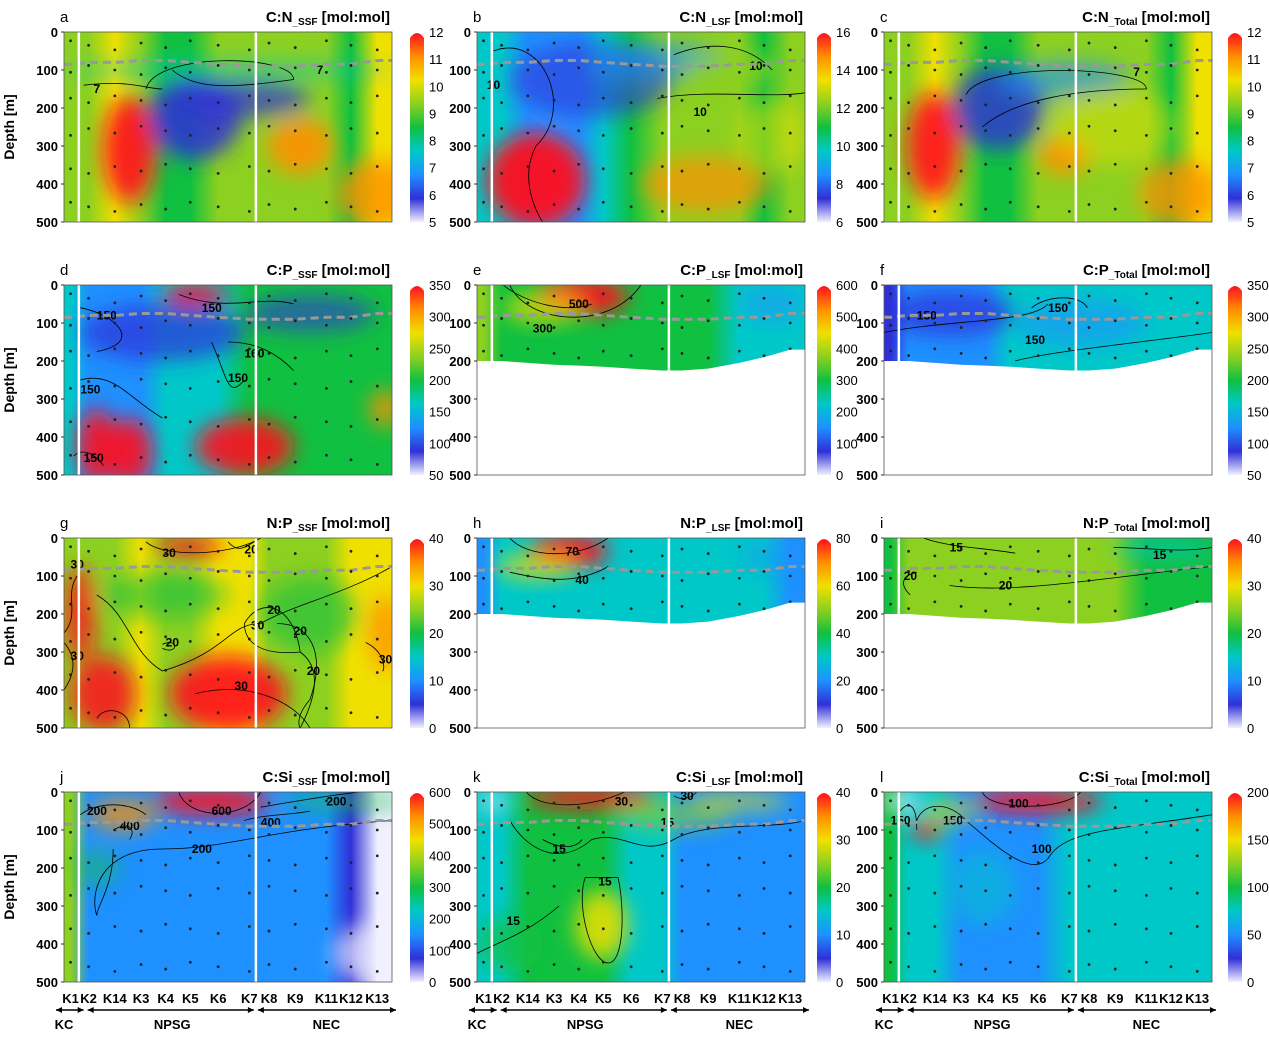 This screenshot has width=1269, height=1048. I want to click on colorbar-tick-label: 16, so click(843, 32).